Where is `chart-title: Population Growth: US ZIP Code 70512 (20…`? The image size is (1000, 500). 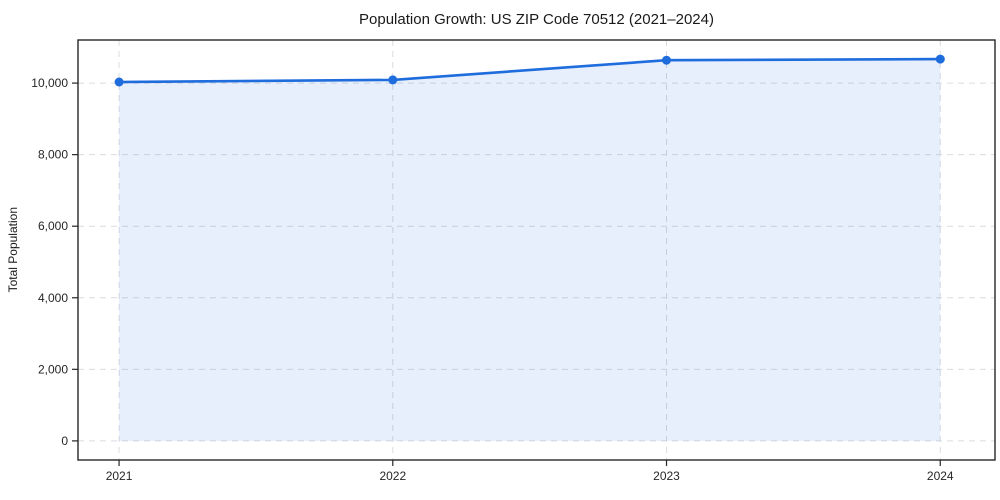
chart-title: Population Growth: US ZIP Code 70512 (20… is located at coordinates (536, 19).